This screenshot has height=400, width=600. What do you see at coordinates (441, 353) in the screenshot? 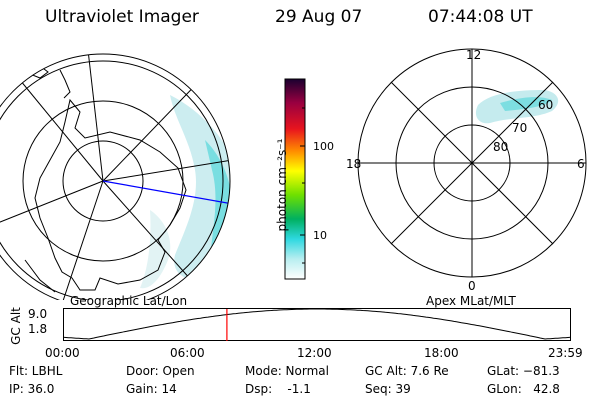
I see `alt-xtick-3: 18:00` at bounding box center [441, 353].